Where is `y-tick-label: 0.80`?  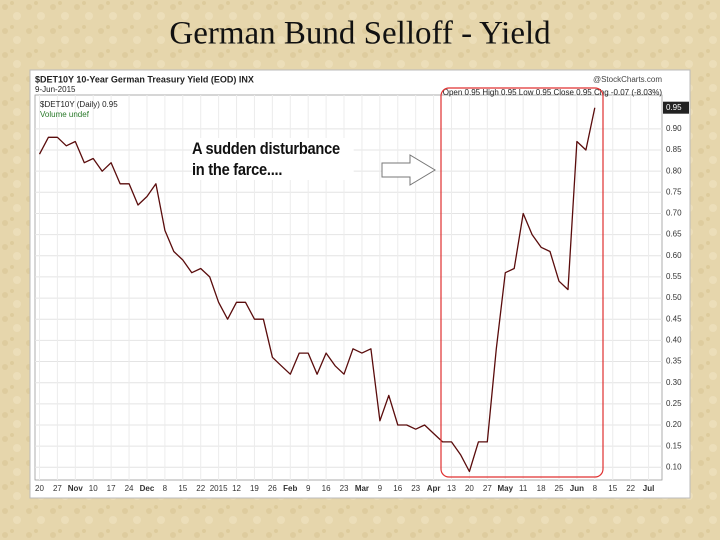 y-tick-label: 0.80 is located at coordinates (674, 170).